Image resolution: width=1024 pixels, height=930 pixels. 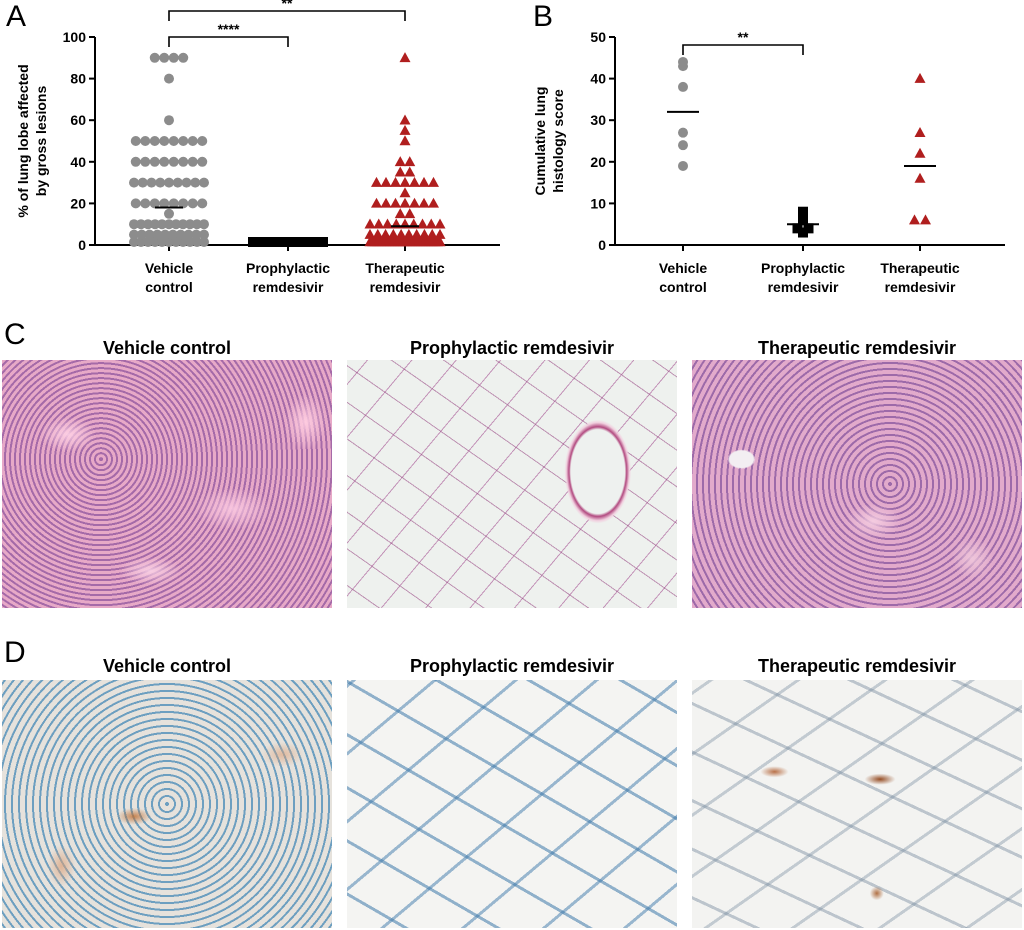 What do you see at coordinates (598, 162) in the screenshot?
I see `y-tick-label: 20` at bounding box center [598, 162].